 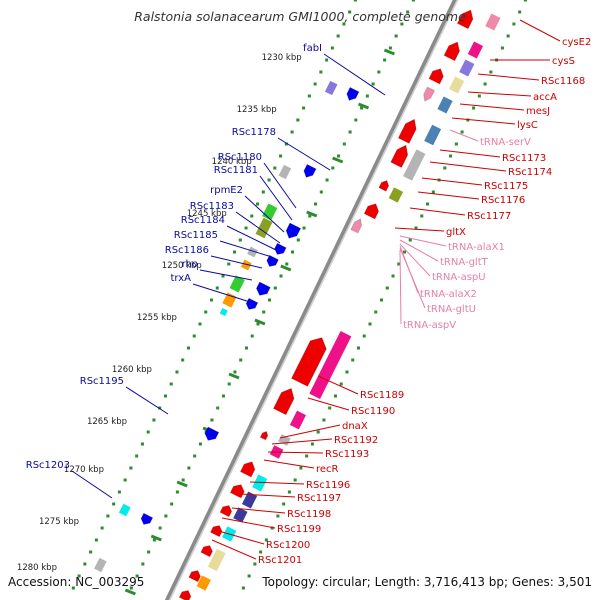 I want to click on gene-label-recR: recR, so click(x=327, y=469).